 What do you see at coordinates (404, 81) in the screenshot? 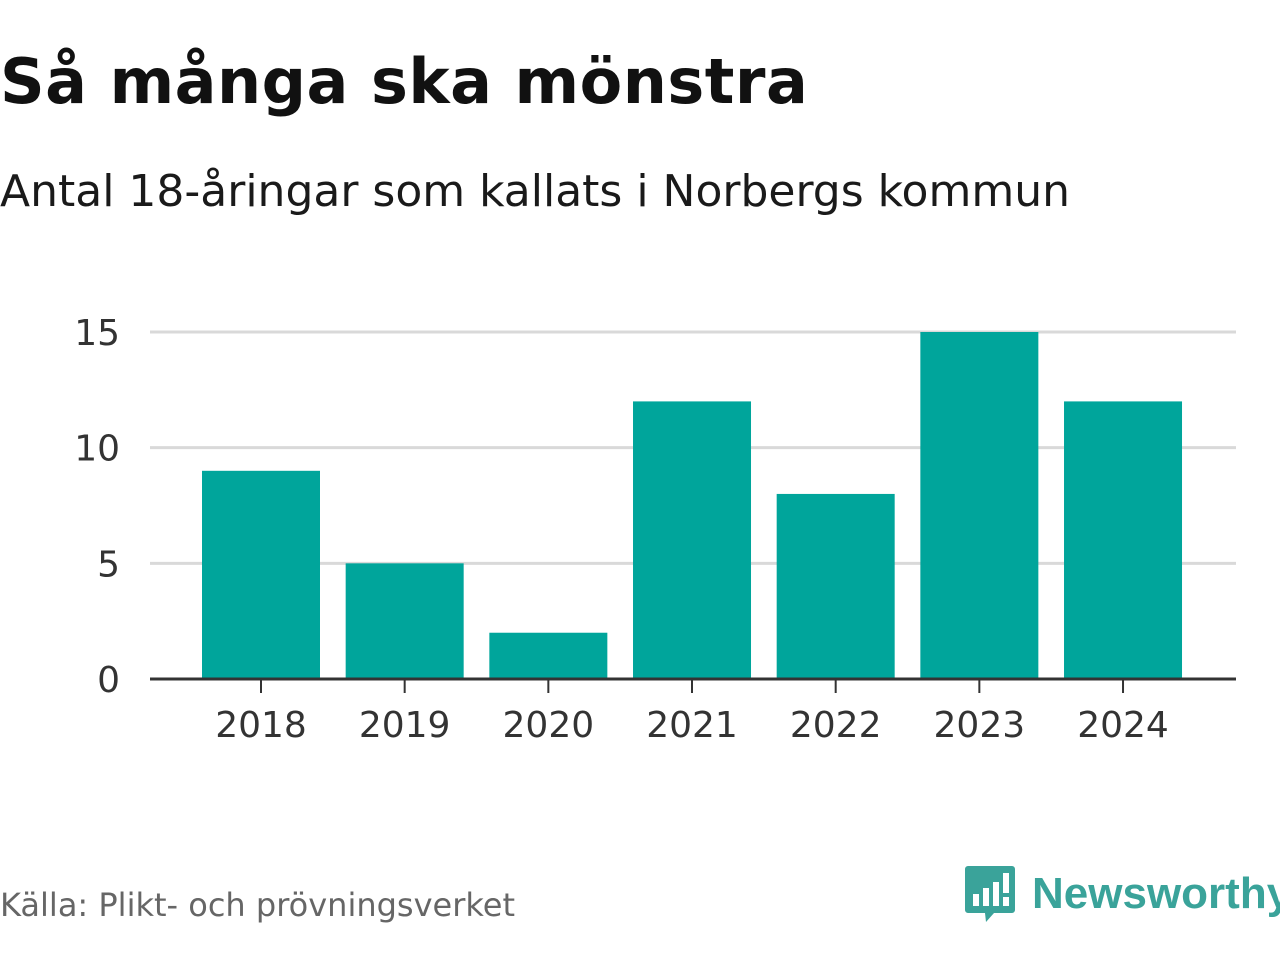
I see `chart-title: Så många ska mönstra` at bounding box center [404, 81].